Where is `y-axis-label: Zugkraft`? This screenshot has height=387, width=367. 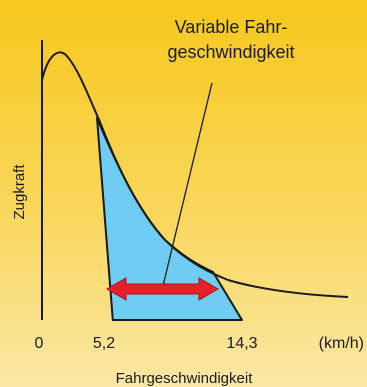 y-axis-label: Zugkraft is located at coordinates (19, 192).